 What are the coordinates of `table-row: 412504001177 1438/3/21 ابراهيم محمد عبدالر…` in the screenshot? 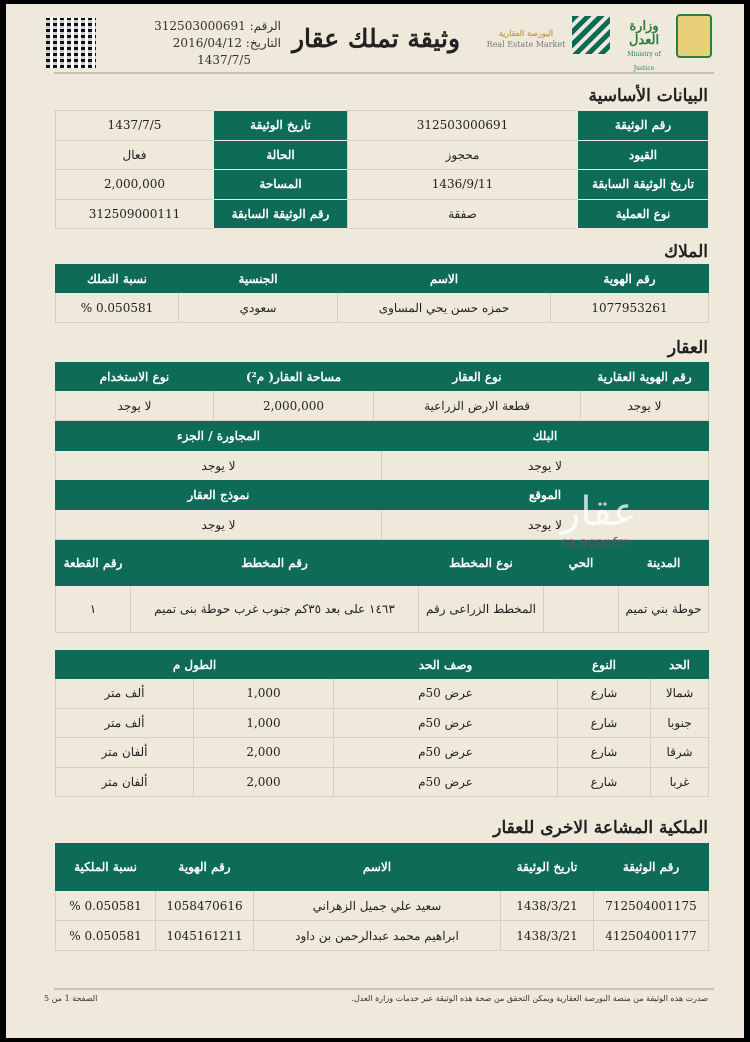 It's located at (382, 935).